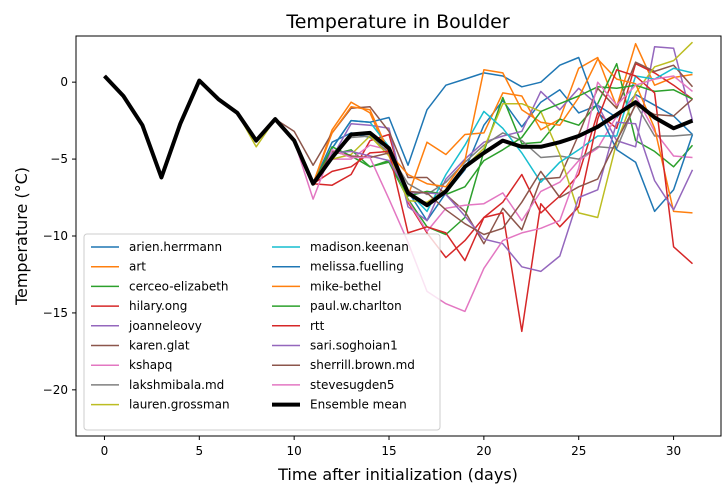 The height and width of the screenshot is (494, 727). What do you see at coordinates (179, 286) in the screenshot?
I see `legend-label-cerceo-elizabeth: cerceo-elizabeth` at bounding box center [179, 286].